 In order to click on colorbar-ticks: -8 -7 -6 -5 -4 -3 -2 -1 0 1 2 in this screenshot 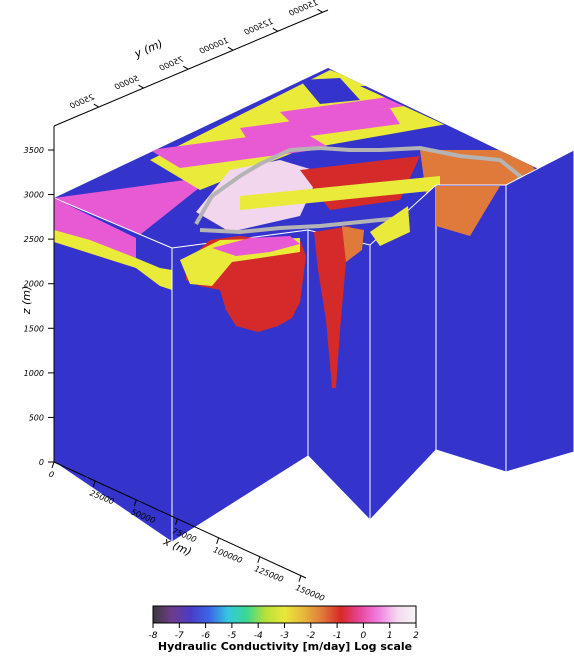, I will do `click(284, 632)`.